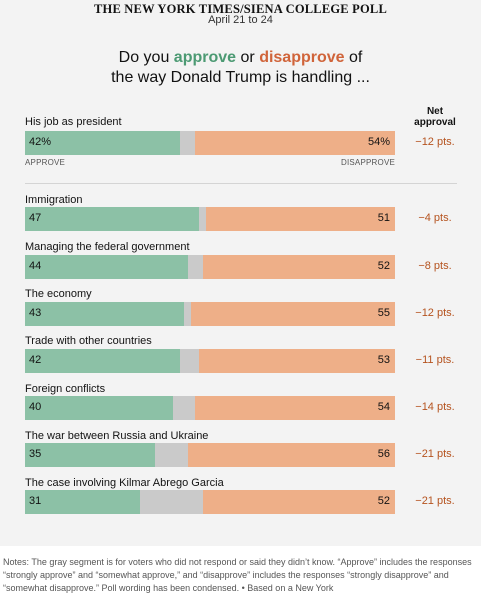 The height and width of the screenshot is (601, 481). I want to click on section-divider, so click(241, 183).